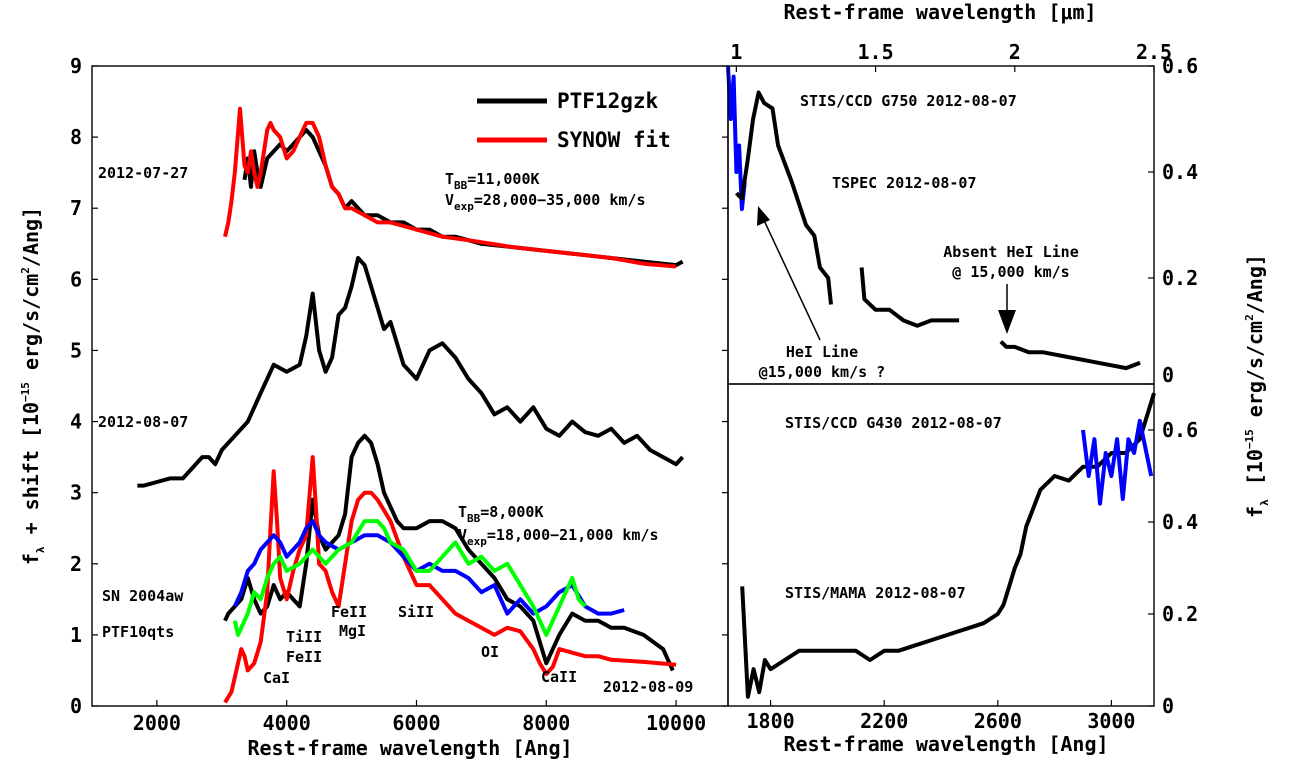 The height and width of the screenshot is (769, 1290). What do you see at coordinates (791, 278) in the screenshot?
I see `arrow-hei-line` at bounding box center [791, 278].